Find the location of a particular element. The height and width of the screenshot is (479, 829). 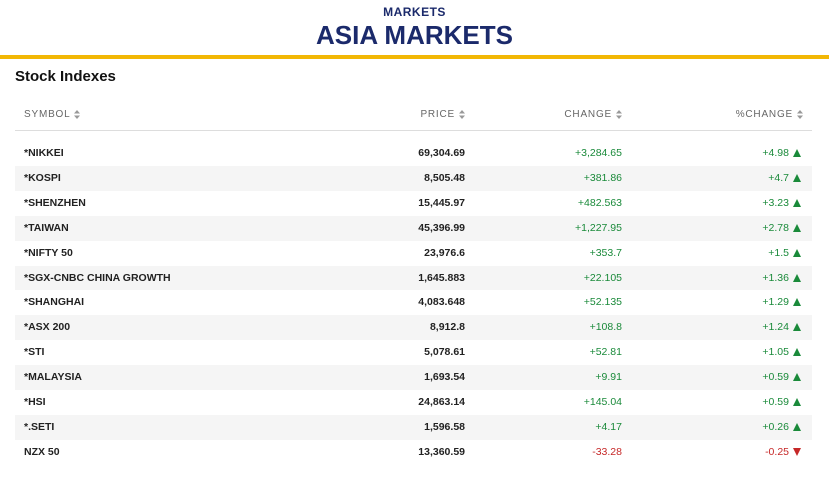

divider is located at coordinates (414, 57).